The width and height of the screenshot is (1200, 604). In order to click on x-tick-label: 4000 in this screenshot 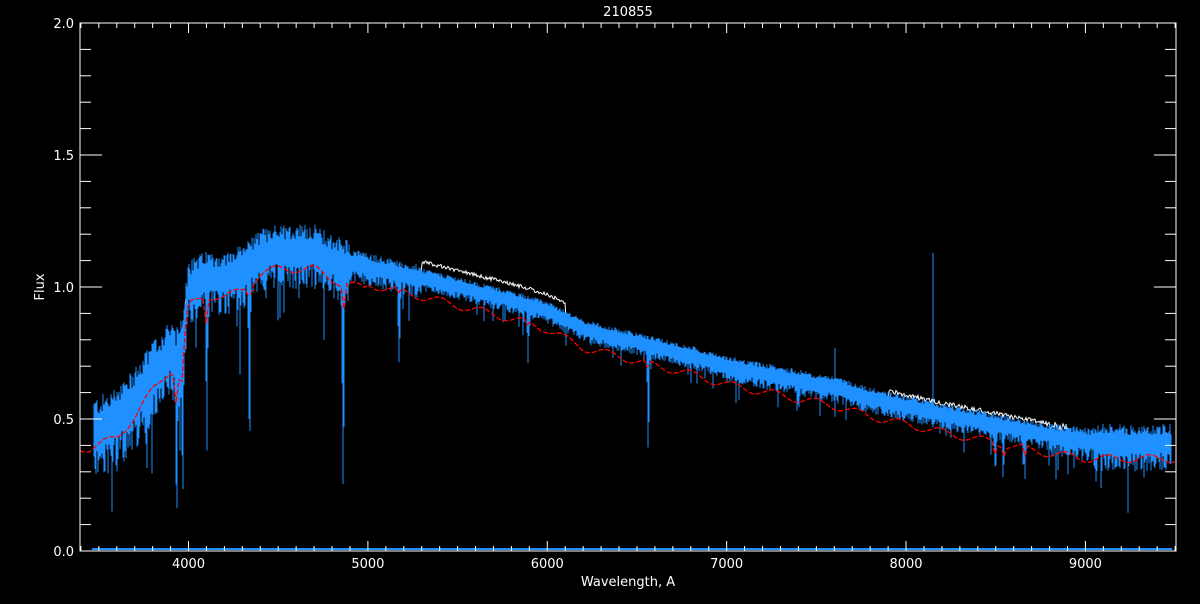, I will do `click(188, 564)`.